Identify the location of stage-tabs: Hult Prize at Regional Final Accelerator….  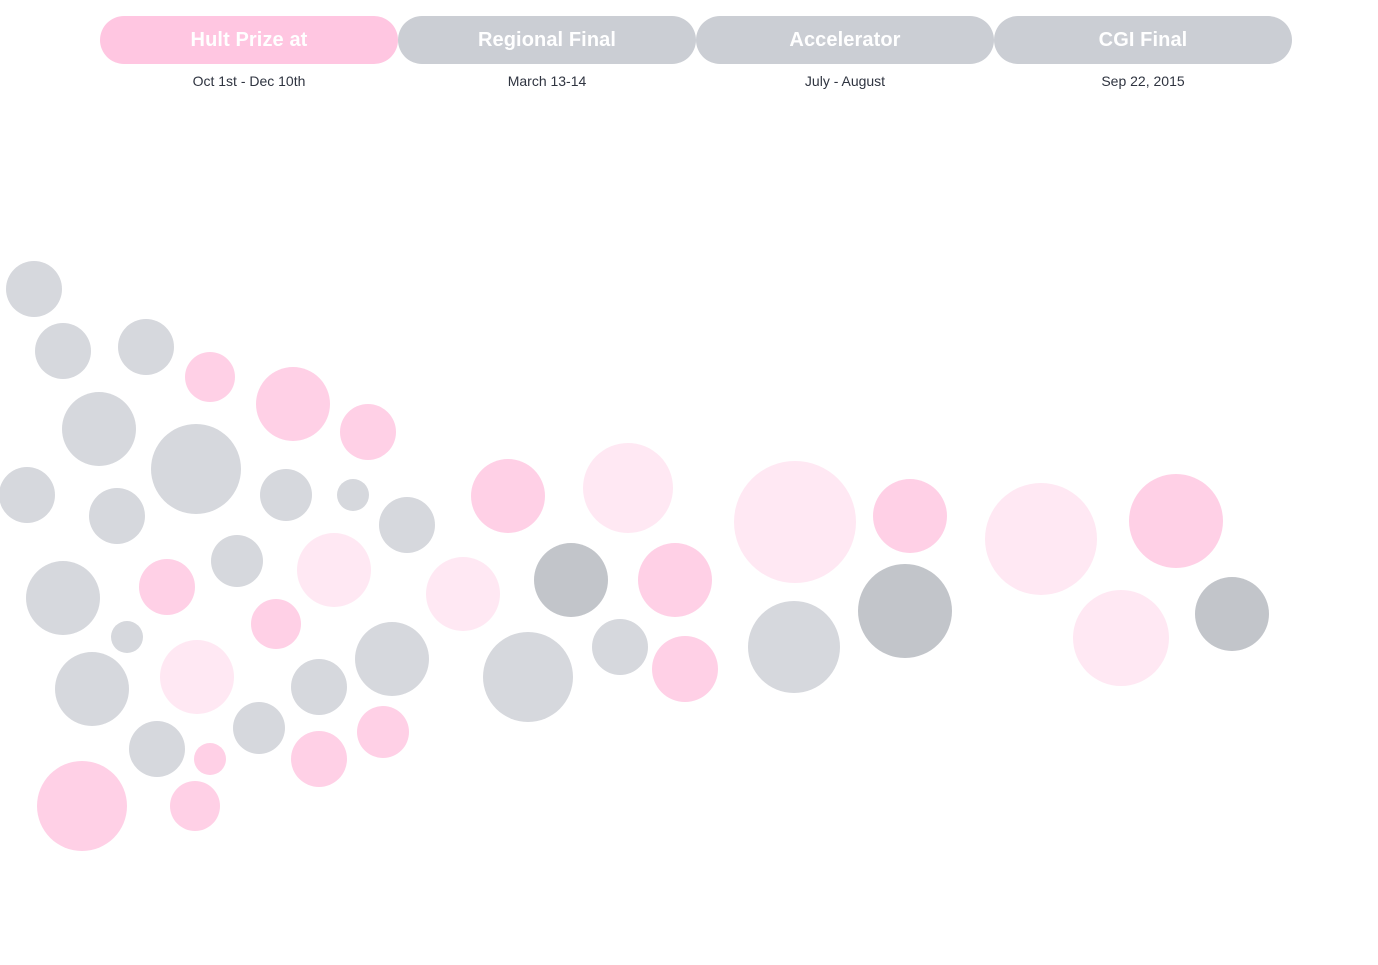
(696, 40).